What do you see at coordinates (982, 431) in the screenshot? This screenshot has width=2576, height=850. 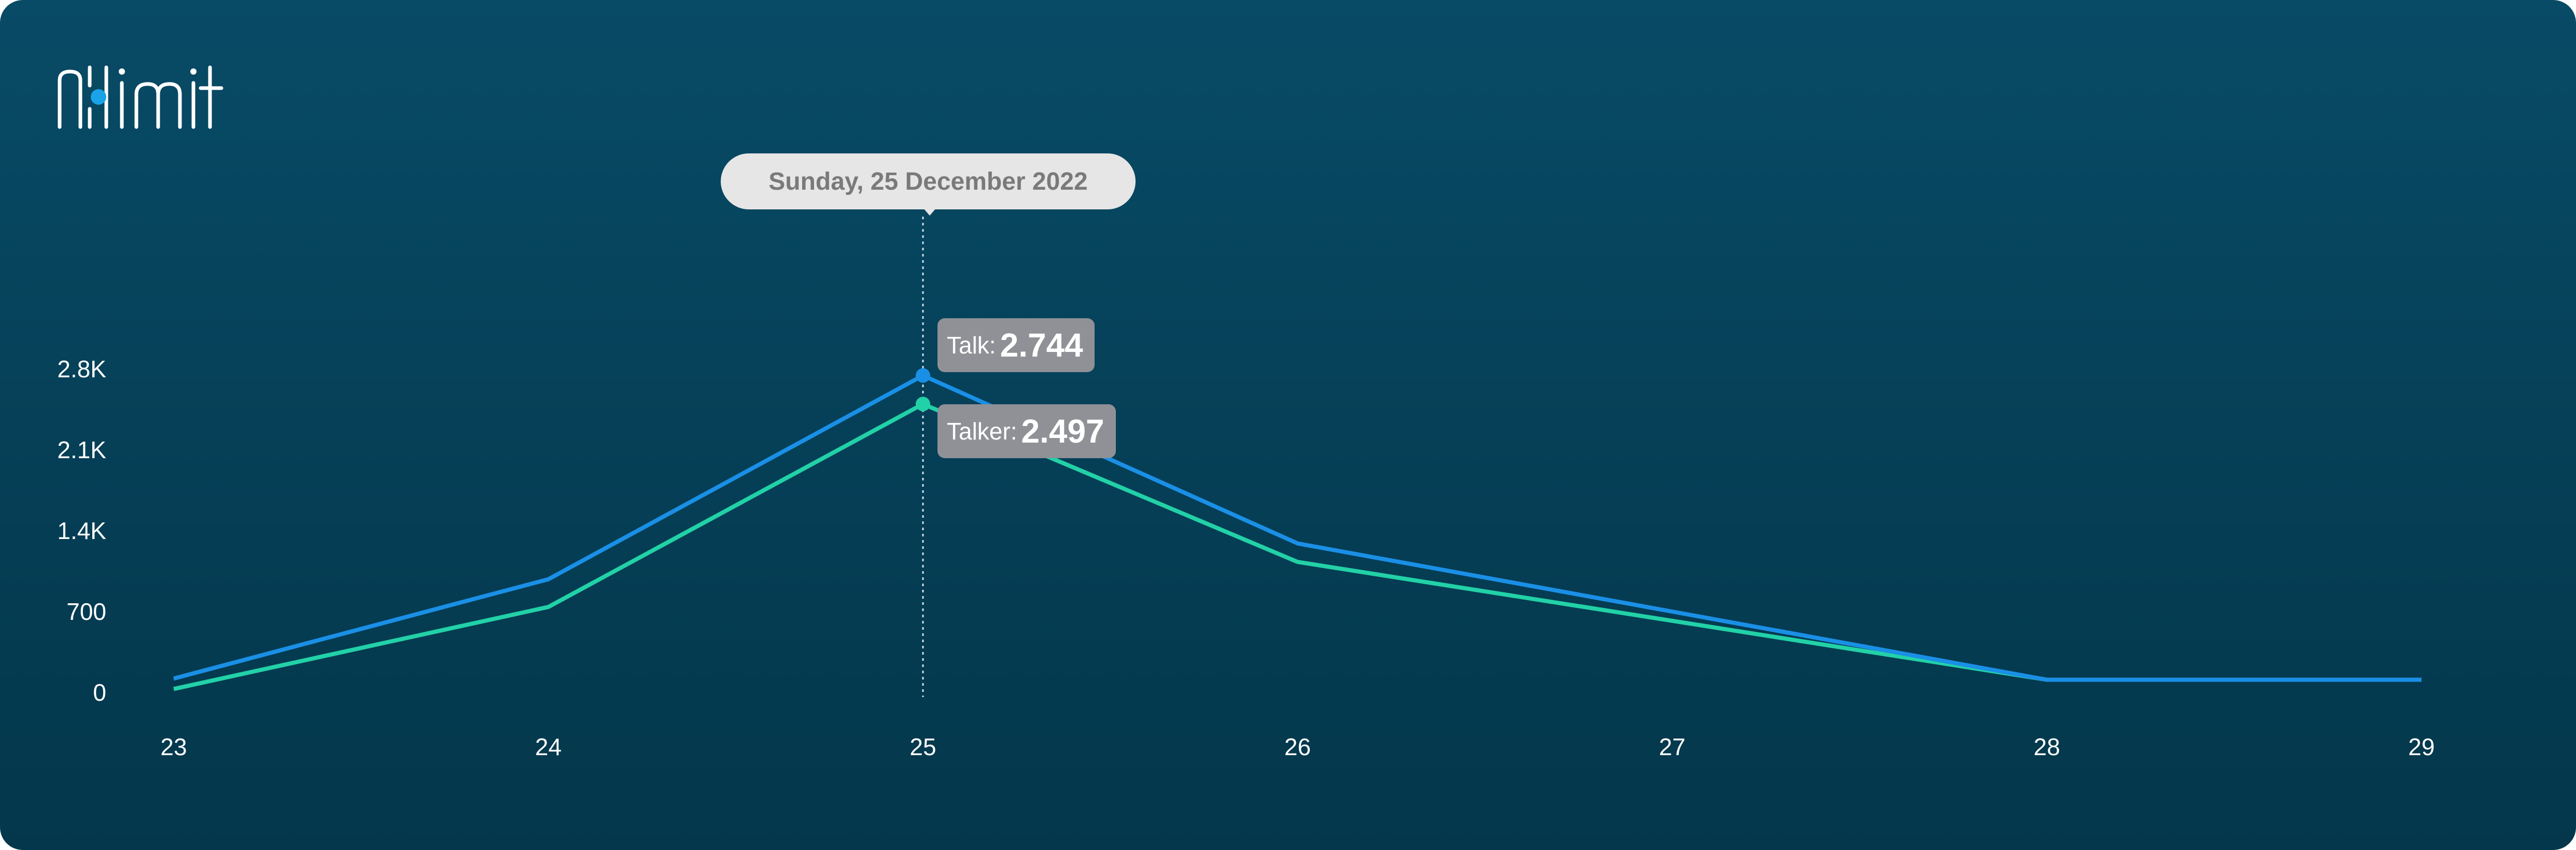 I see `talker-label: Talker:` at bounding box center [982, 431].